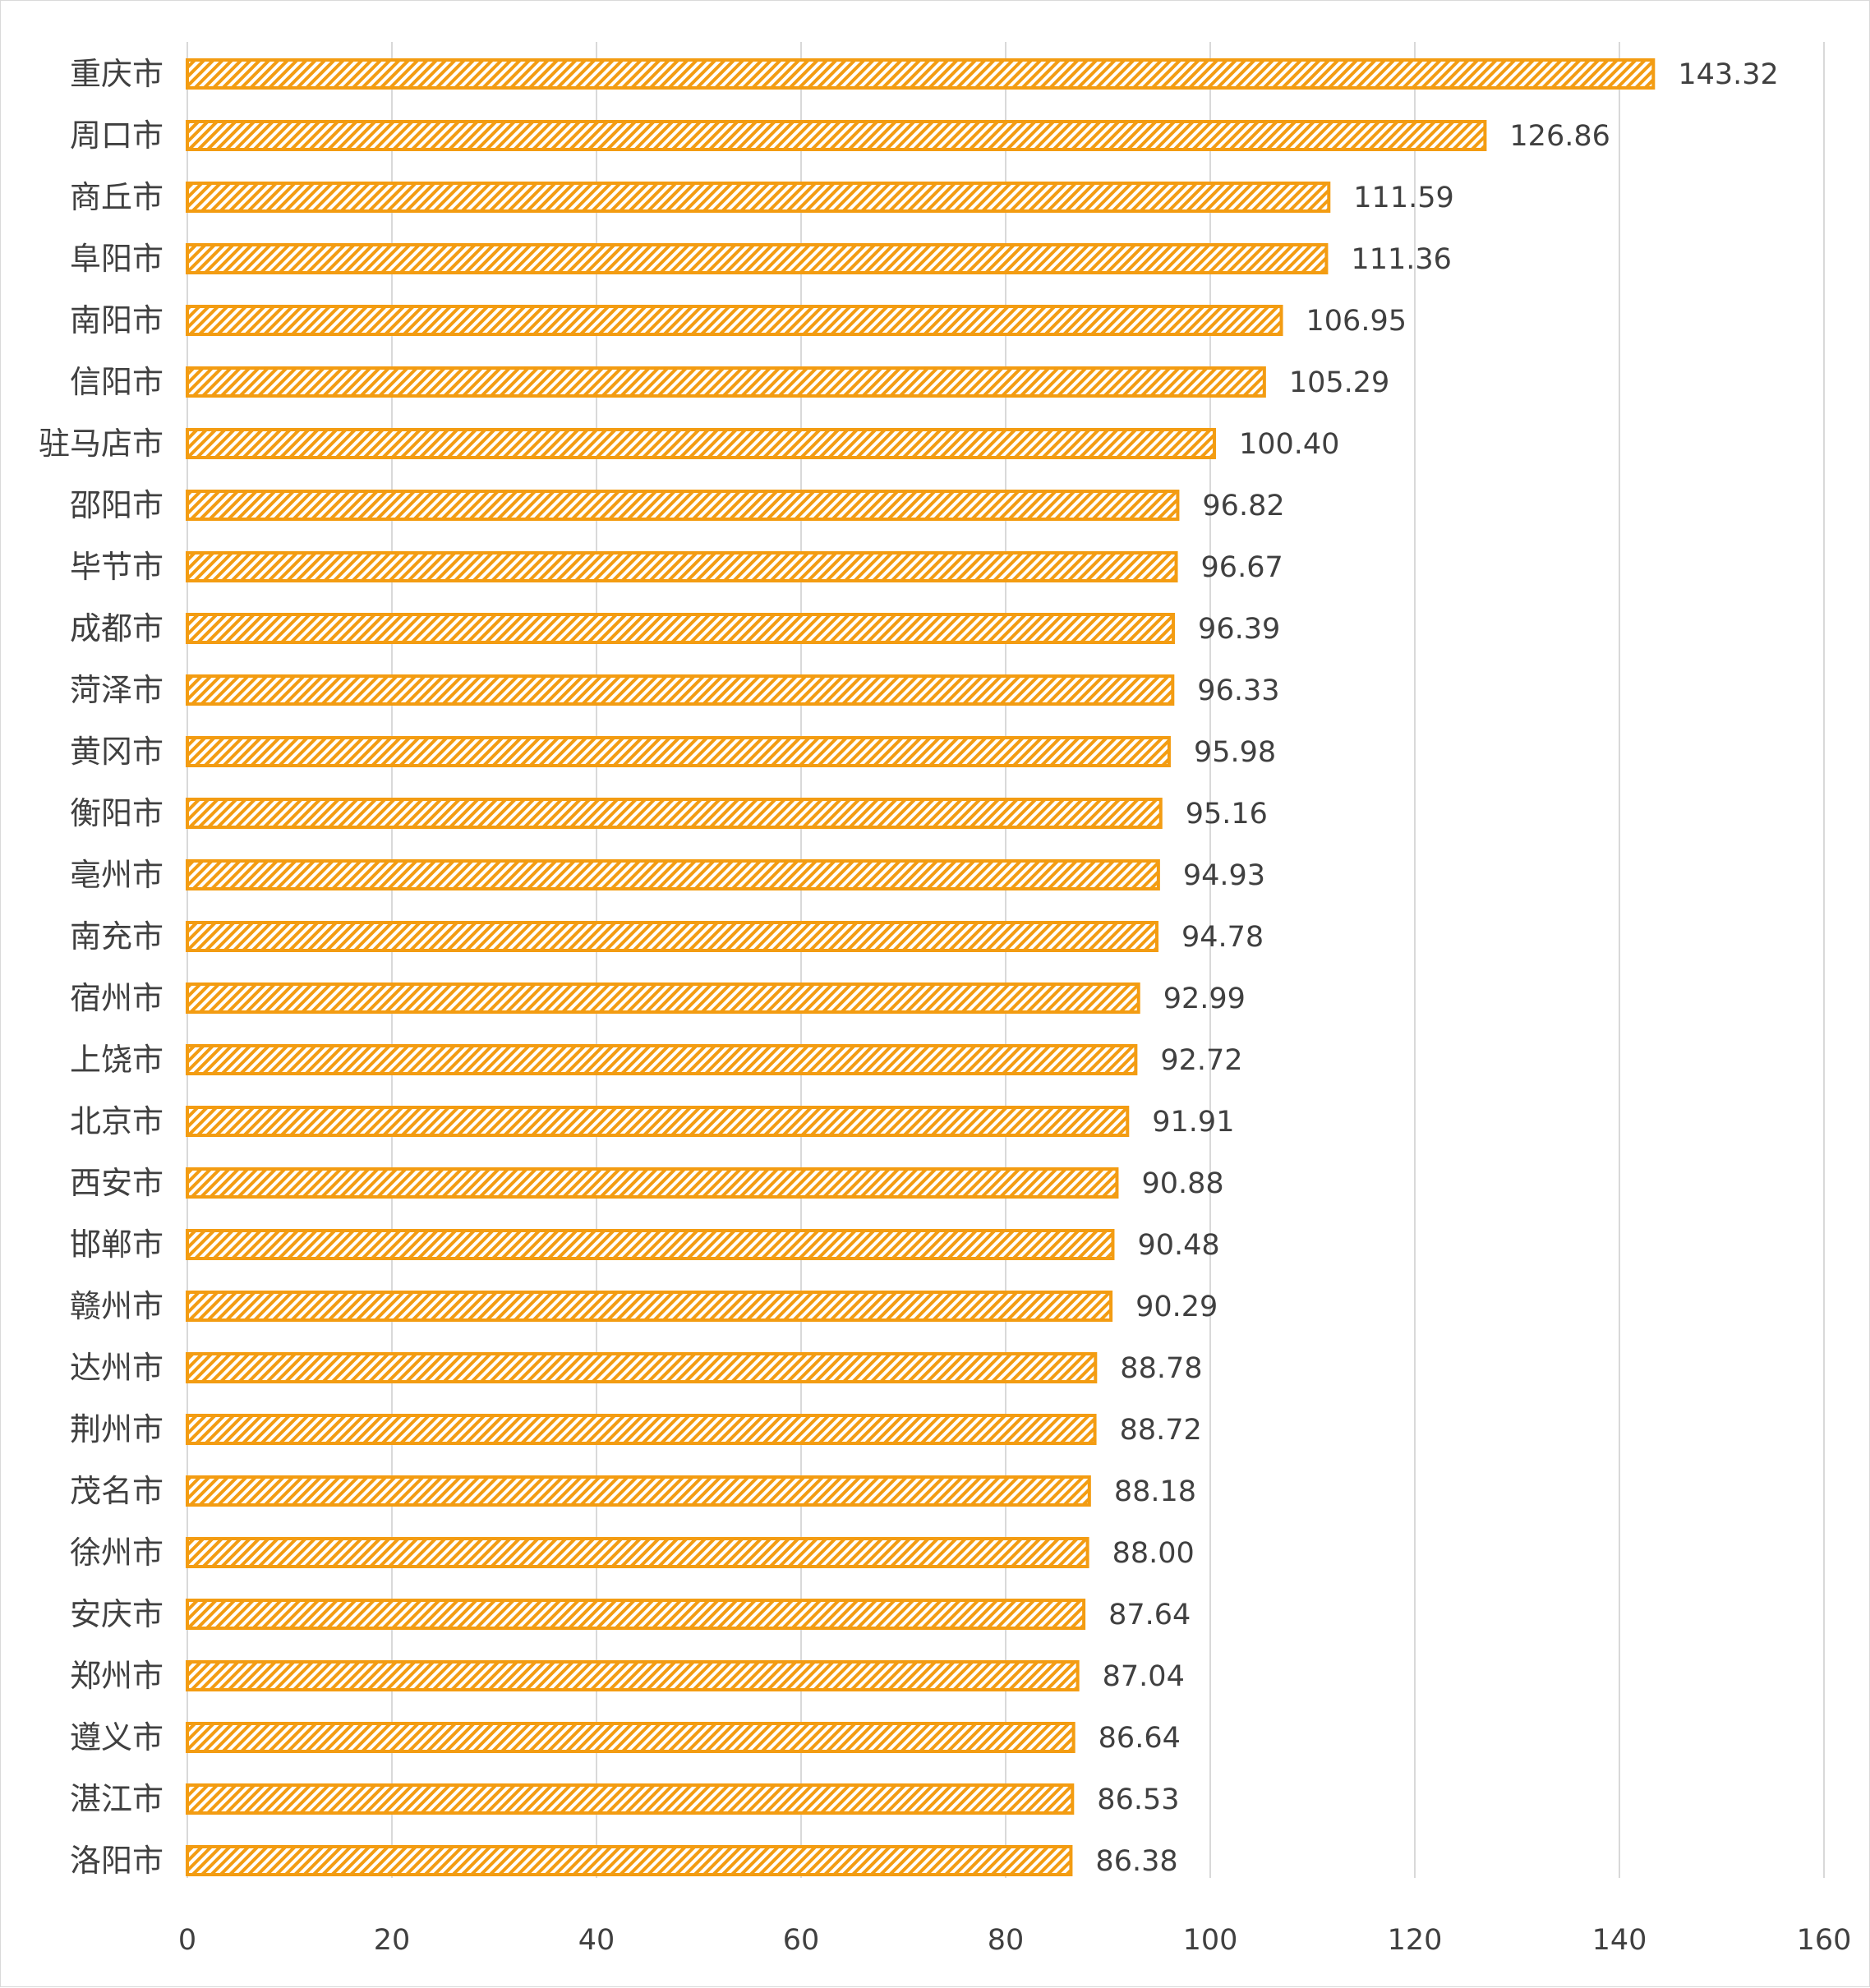 This screenshot has height=1988, width=1870. I want to click on data-label: 111.36, so click(1401, 259).